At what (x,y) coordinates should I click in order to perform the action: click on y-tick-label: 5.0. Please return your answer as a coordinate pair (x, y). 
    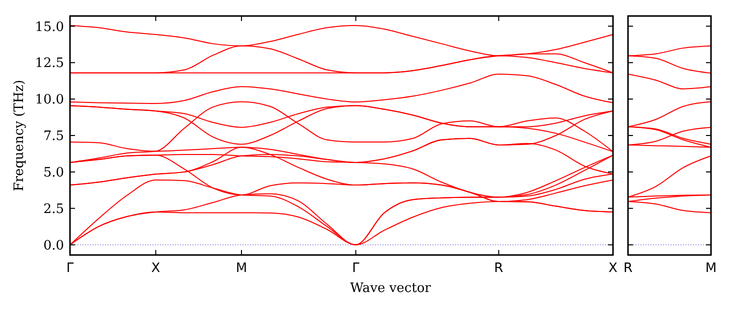
    Looking at the image, I should click on (53, 172).